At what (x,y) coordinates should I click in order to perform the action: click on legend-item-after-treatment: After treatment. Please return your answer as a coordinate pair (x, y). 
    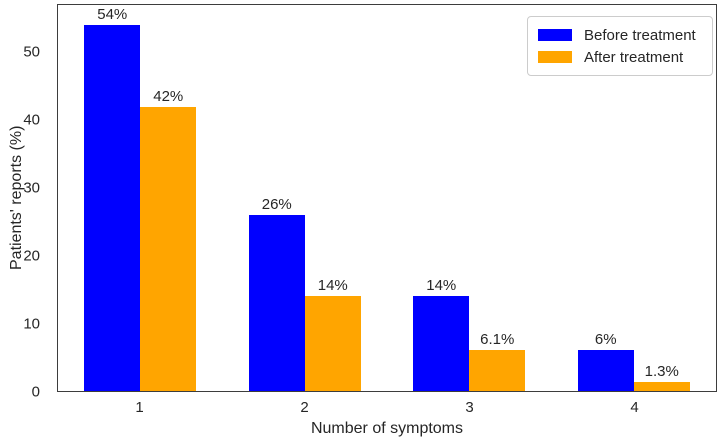
    Looking at the image, I should click on (620, 57).